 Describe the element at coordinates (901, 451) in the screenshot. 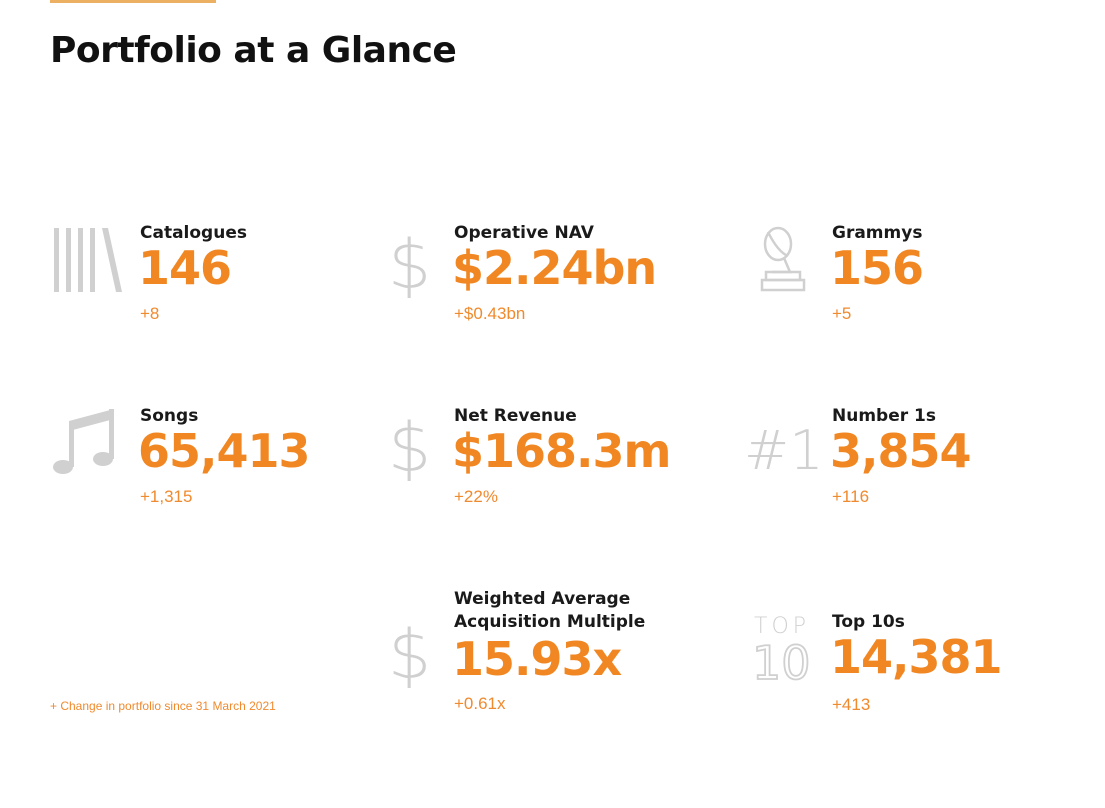

I see `stat-value: 3,854` at that location.